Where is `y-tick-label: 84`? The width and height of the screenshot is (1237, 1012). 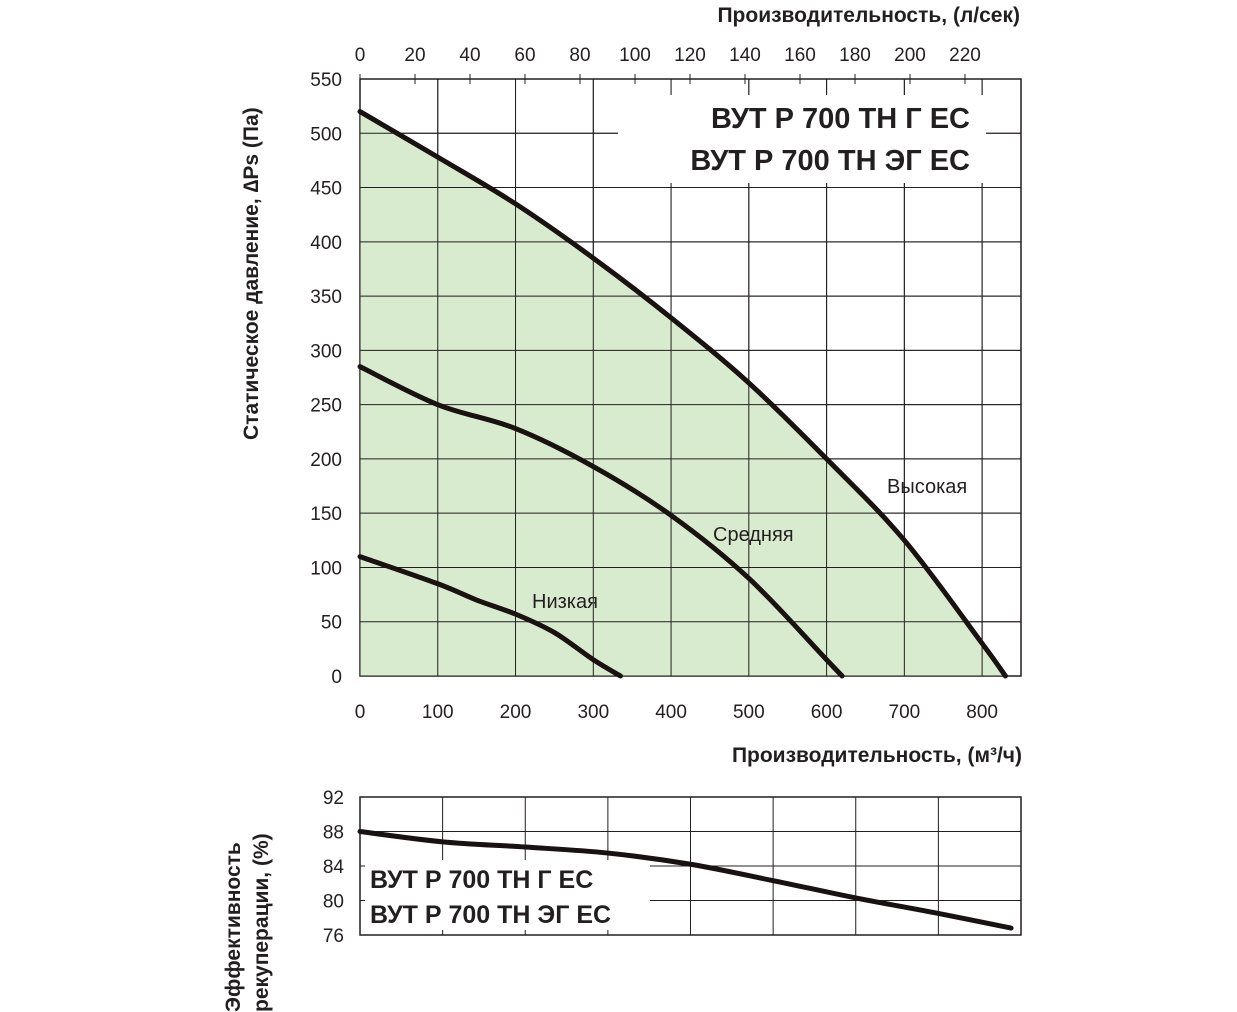
y-tick-label: 84 is located at coordinates (334, 867).